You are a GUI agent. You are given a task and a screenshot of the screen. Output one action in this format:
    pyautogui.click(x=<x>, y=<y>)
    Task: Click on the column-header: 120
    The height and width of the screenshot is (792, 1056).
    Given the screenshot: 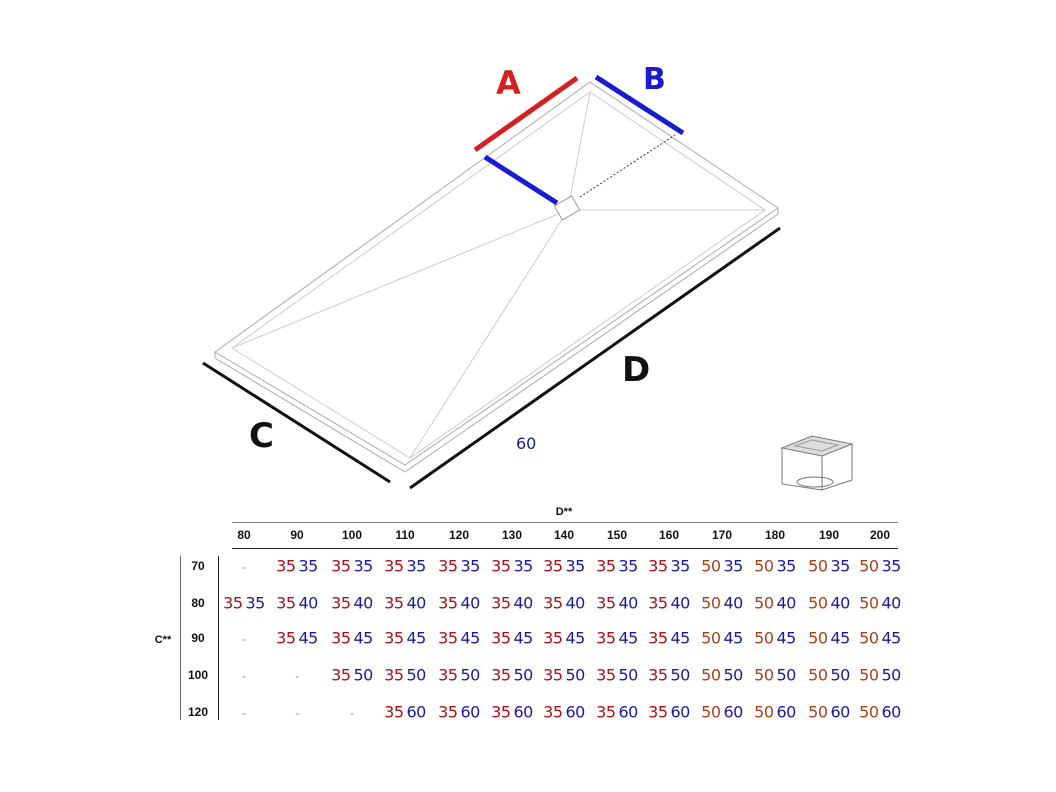 What is the action you would take?
    pyautogui.click(x=459, y=535)
    